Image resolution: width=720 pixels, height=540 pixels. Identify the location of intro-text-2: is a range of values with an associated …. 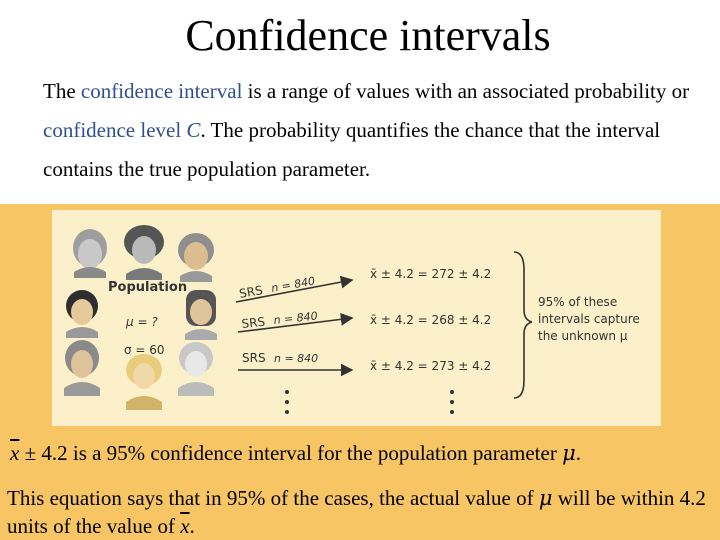
(466, 91).